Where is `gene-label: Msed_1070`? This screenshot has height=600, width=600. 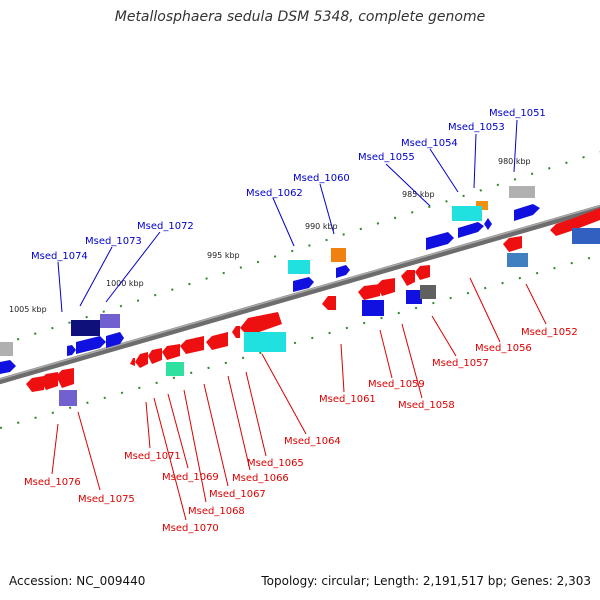
gene-label: Msed_1070 is located at coordinates (190, 528).